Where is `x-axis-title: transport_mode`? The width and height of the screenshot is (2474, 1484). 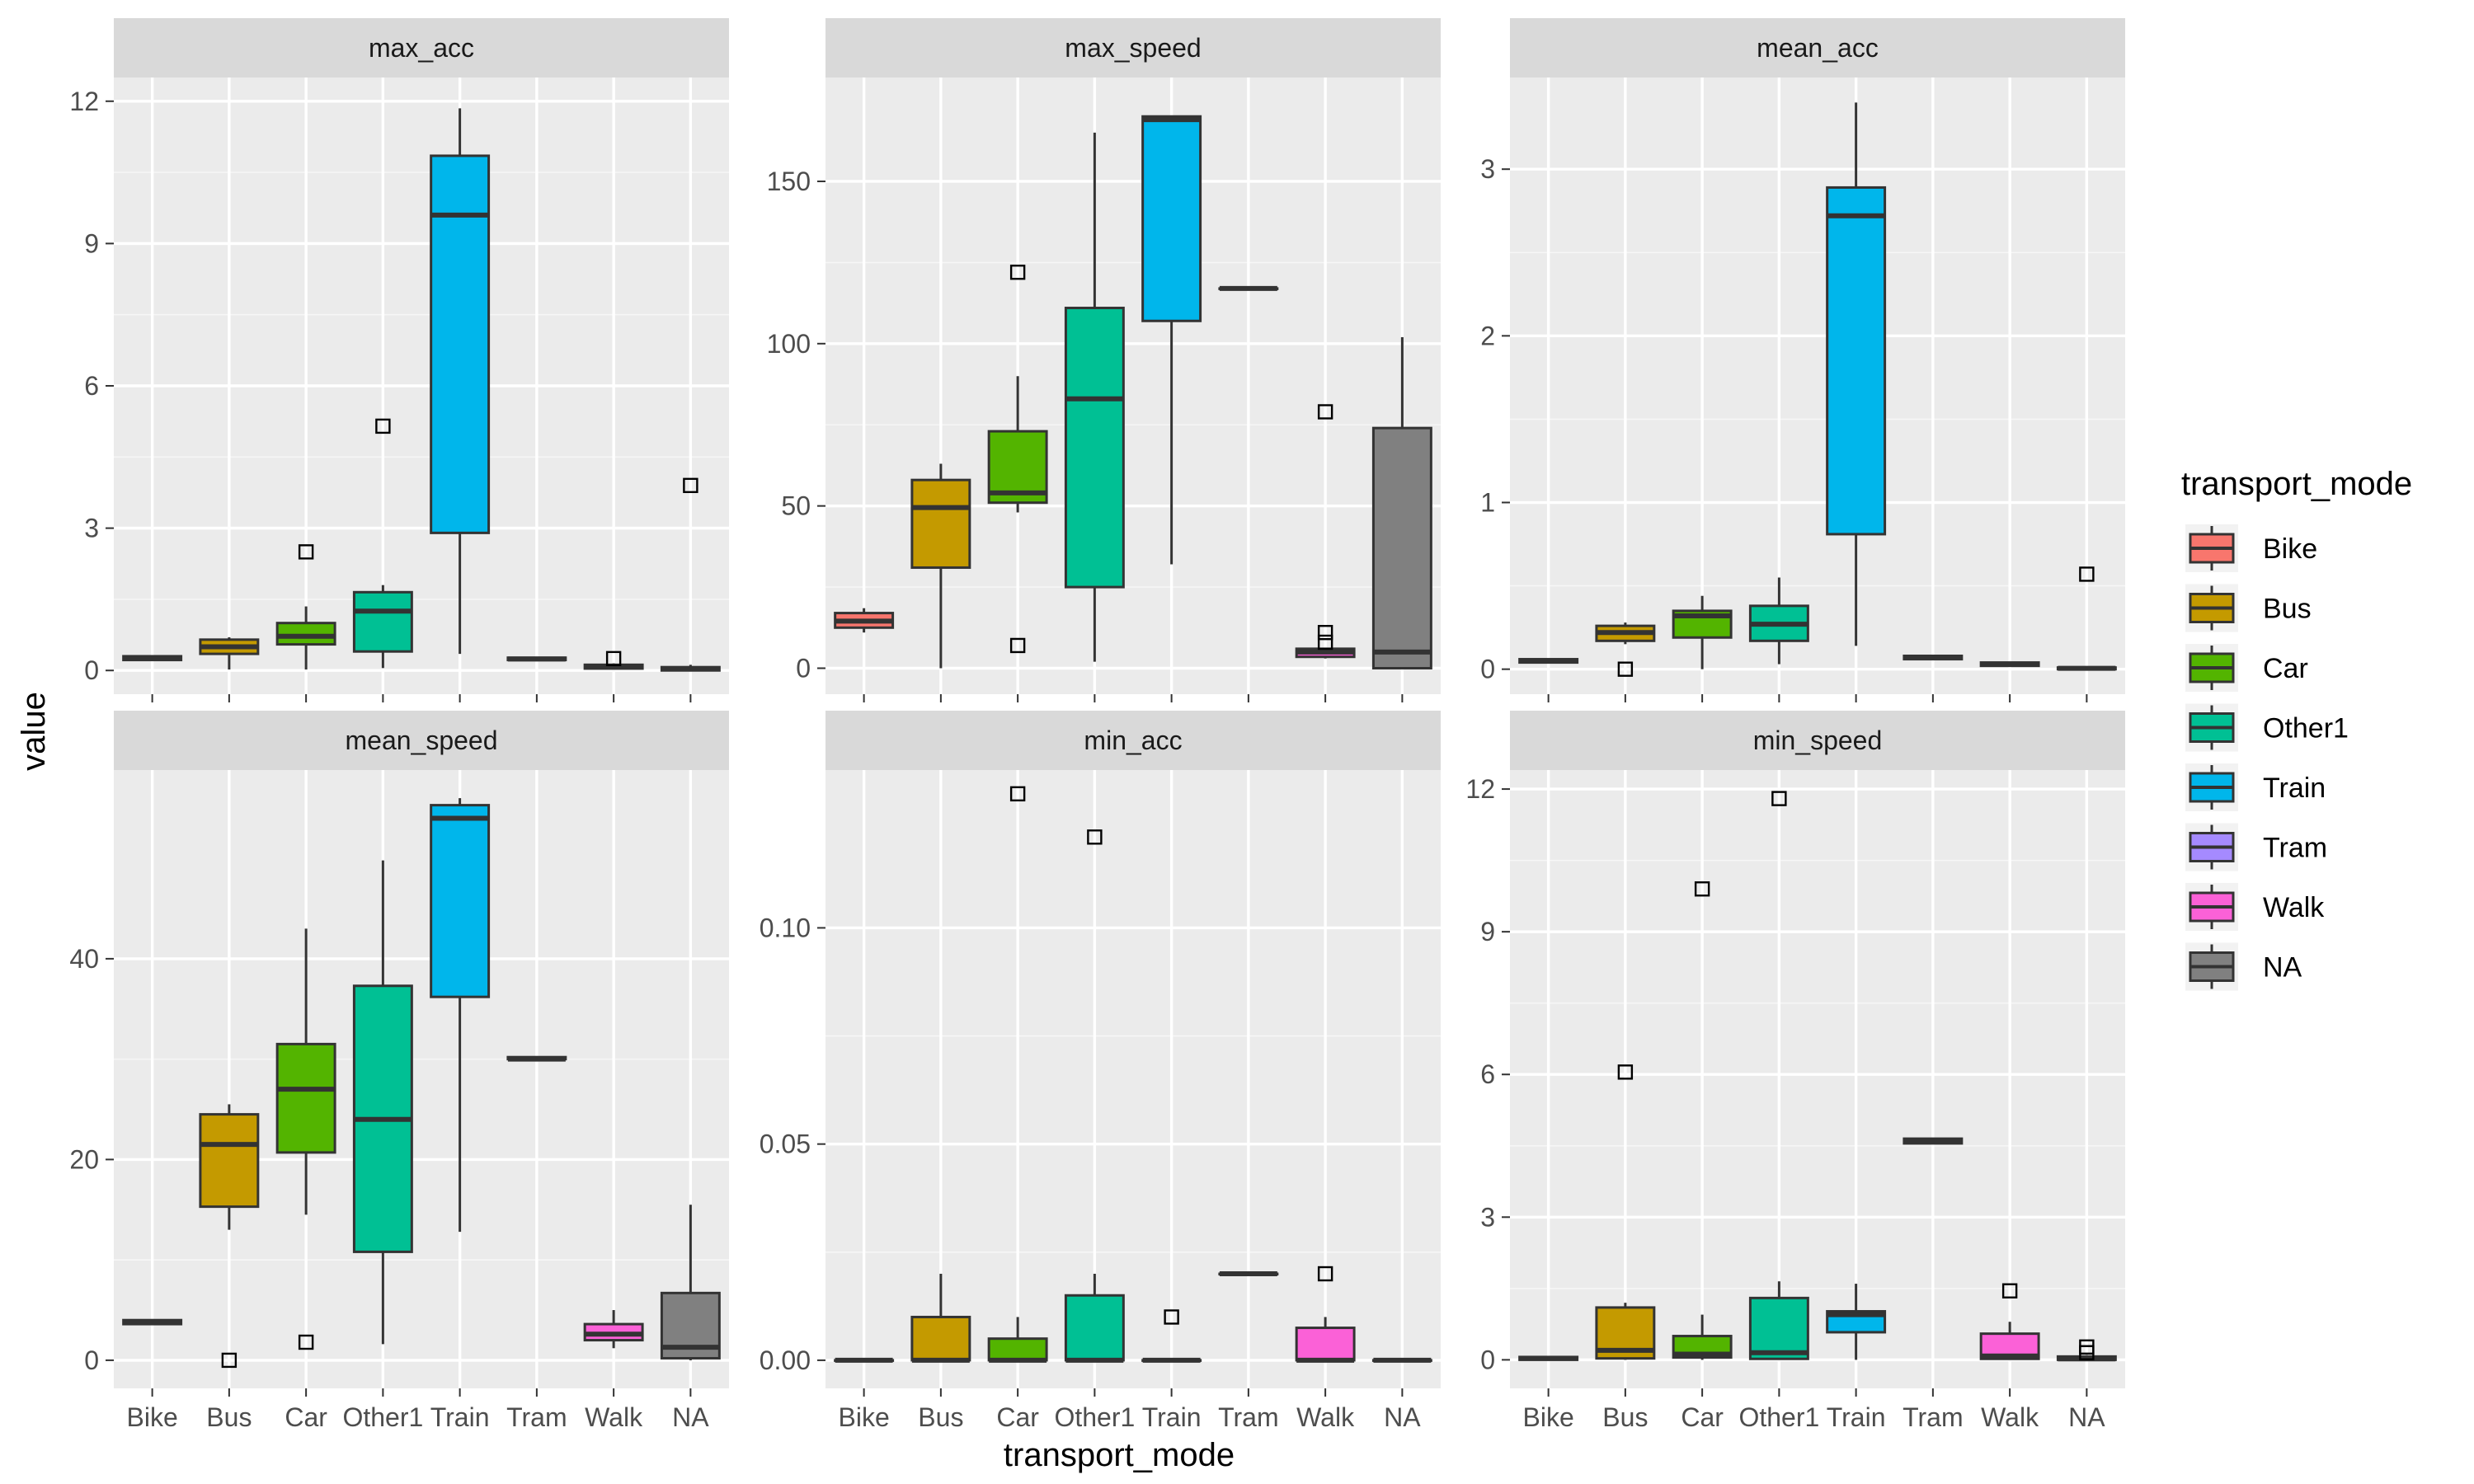
x-axis-title: transport_mode is located at coordinates (1119, 1455).